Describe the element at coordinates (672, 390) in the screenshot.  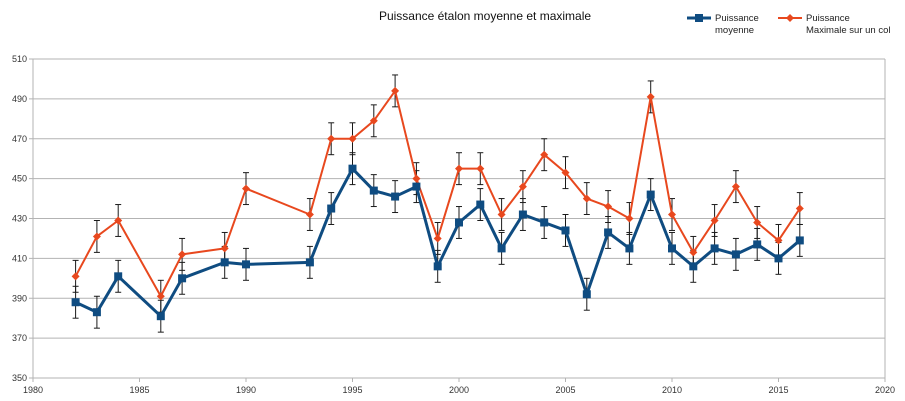
I see `x-tick-label: 2010` at that location.